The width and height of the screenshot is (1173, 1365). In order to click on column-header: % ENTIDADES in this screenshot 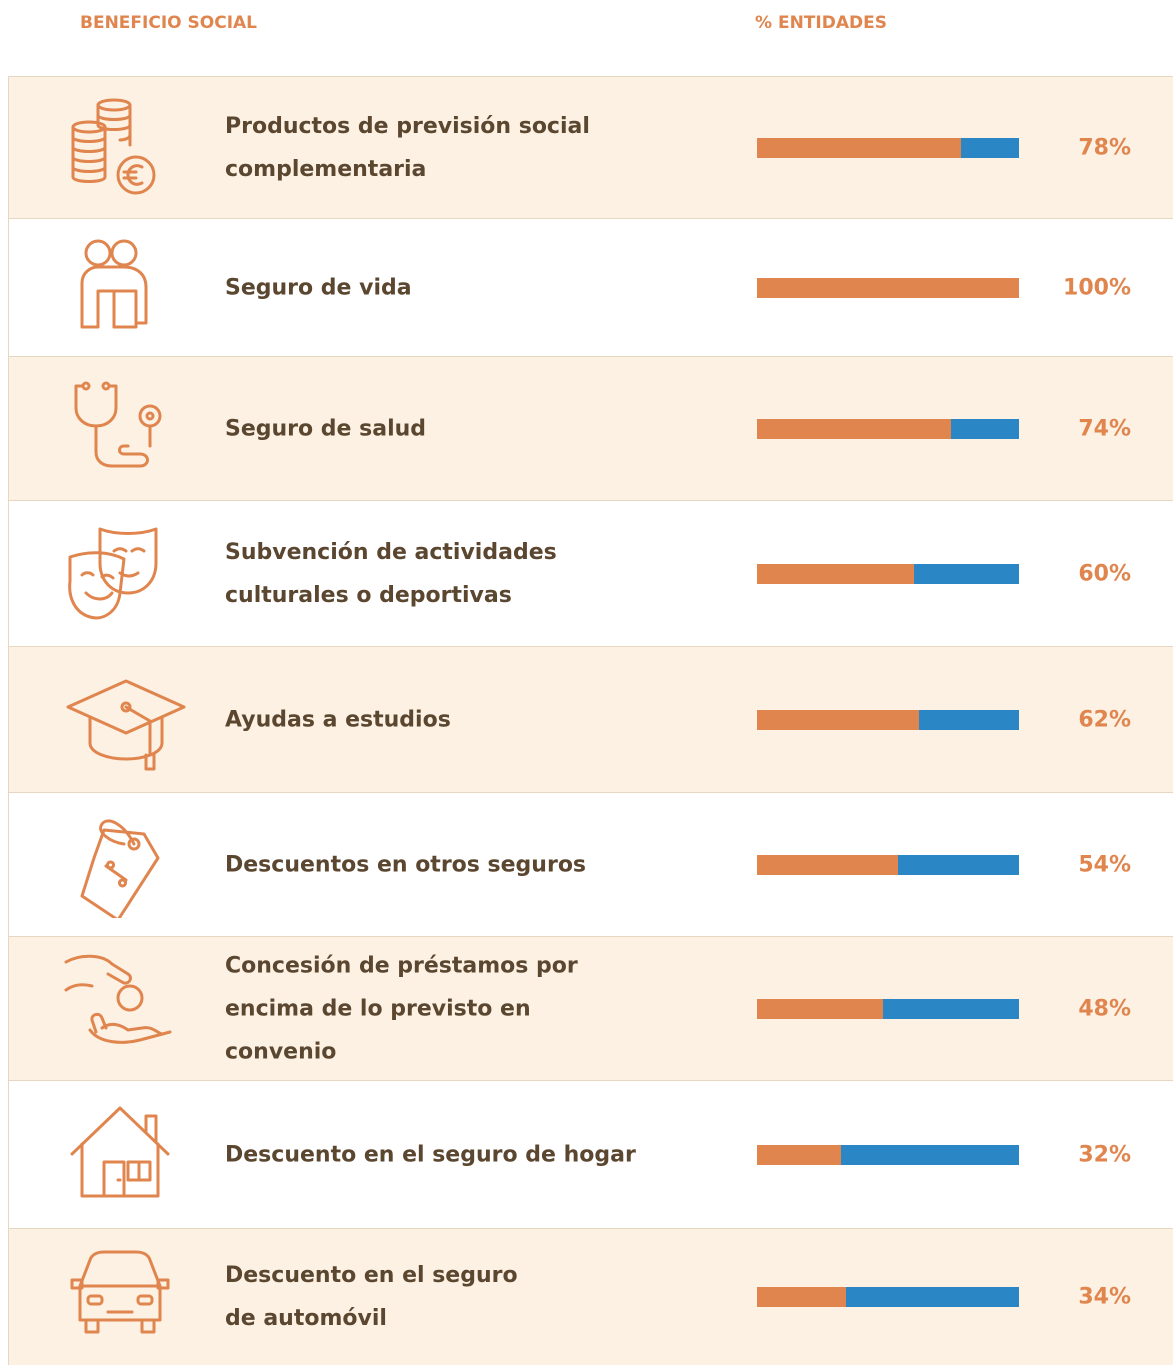, I will do `click(821, 23)`.